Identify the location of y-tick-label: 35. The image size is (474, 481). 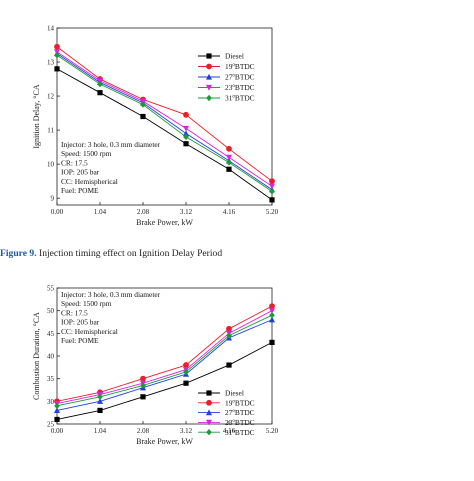
(51, 379).